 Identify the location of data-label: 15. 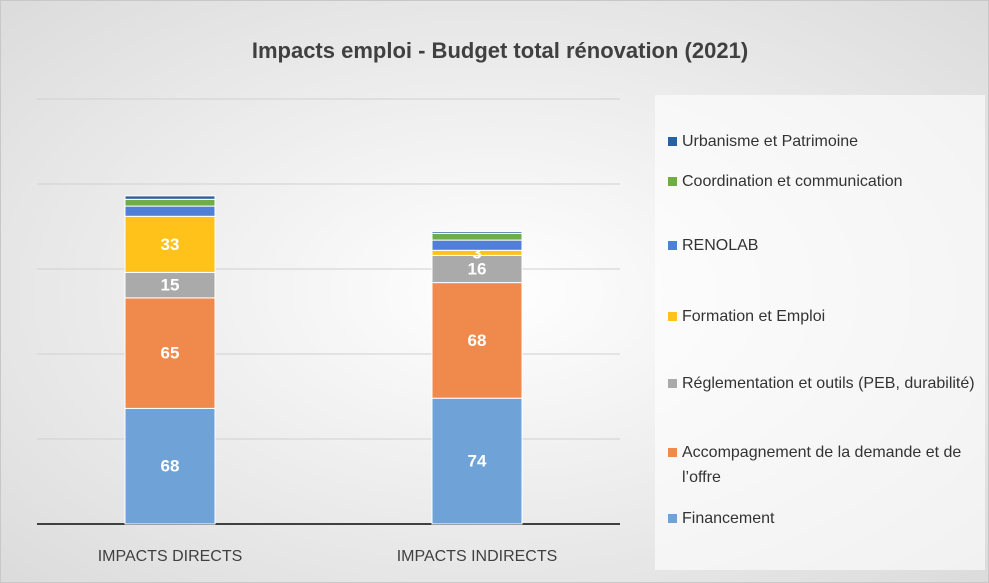
(170, 285).